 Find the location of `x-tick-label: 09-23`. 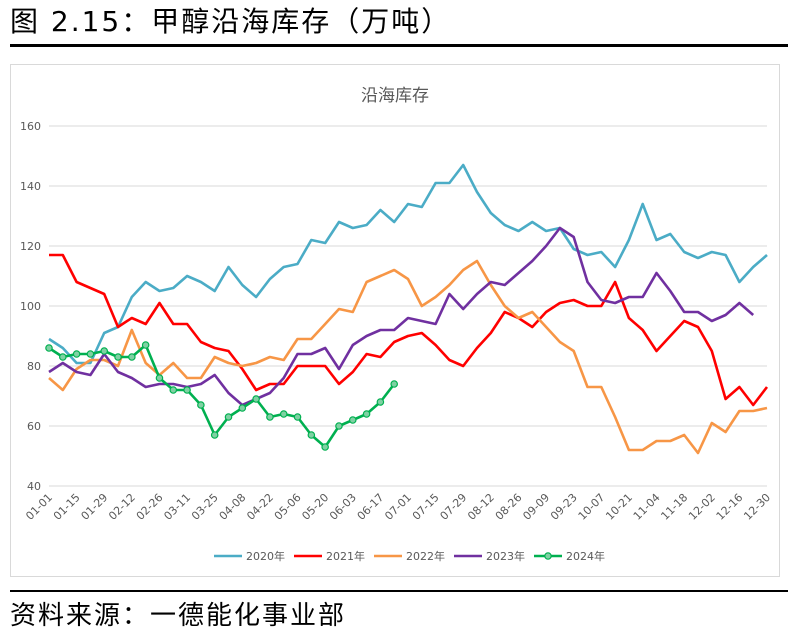

x-tick-label: 09-23 is located at coordinates (564, 507).